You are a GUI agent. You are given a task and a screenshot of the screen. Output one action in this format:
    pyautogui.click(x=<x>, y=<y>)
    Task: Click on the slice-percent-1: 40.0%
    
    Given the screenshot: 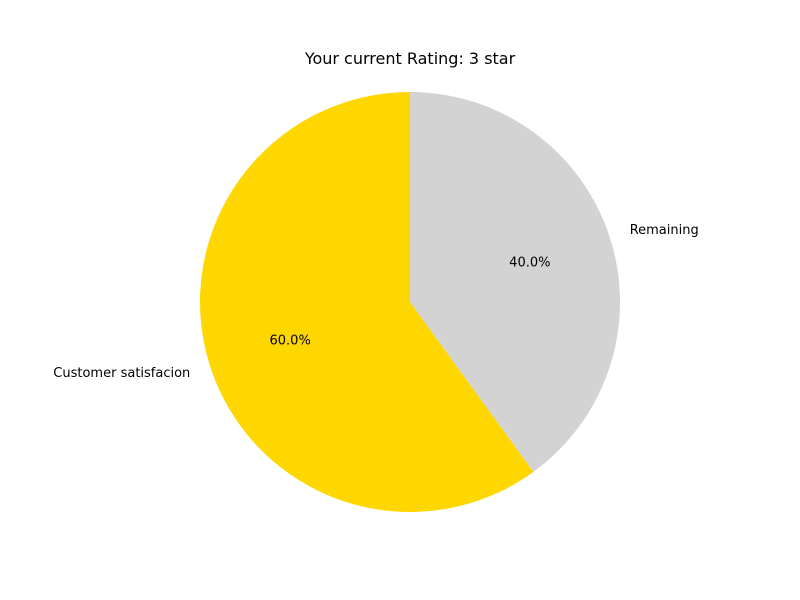 What is the action you would take?
    pyautogui.click(x=529, y=263)
    